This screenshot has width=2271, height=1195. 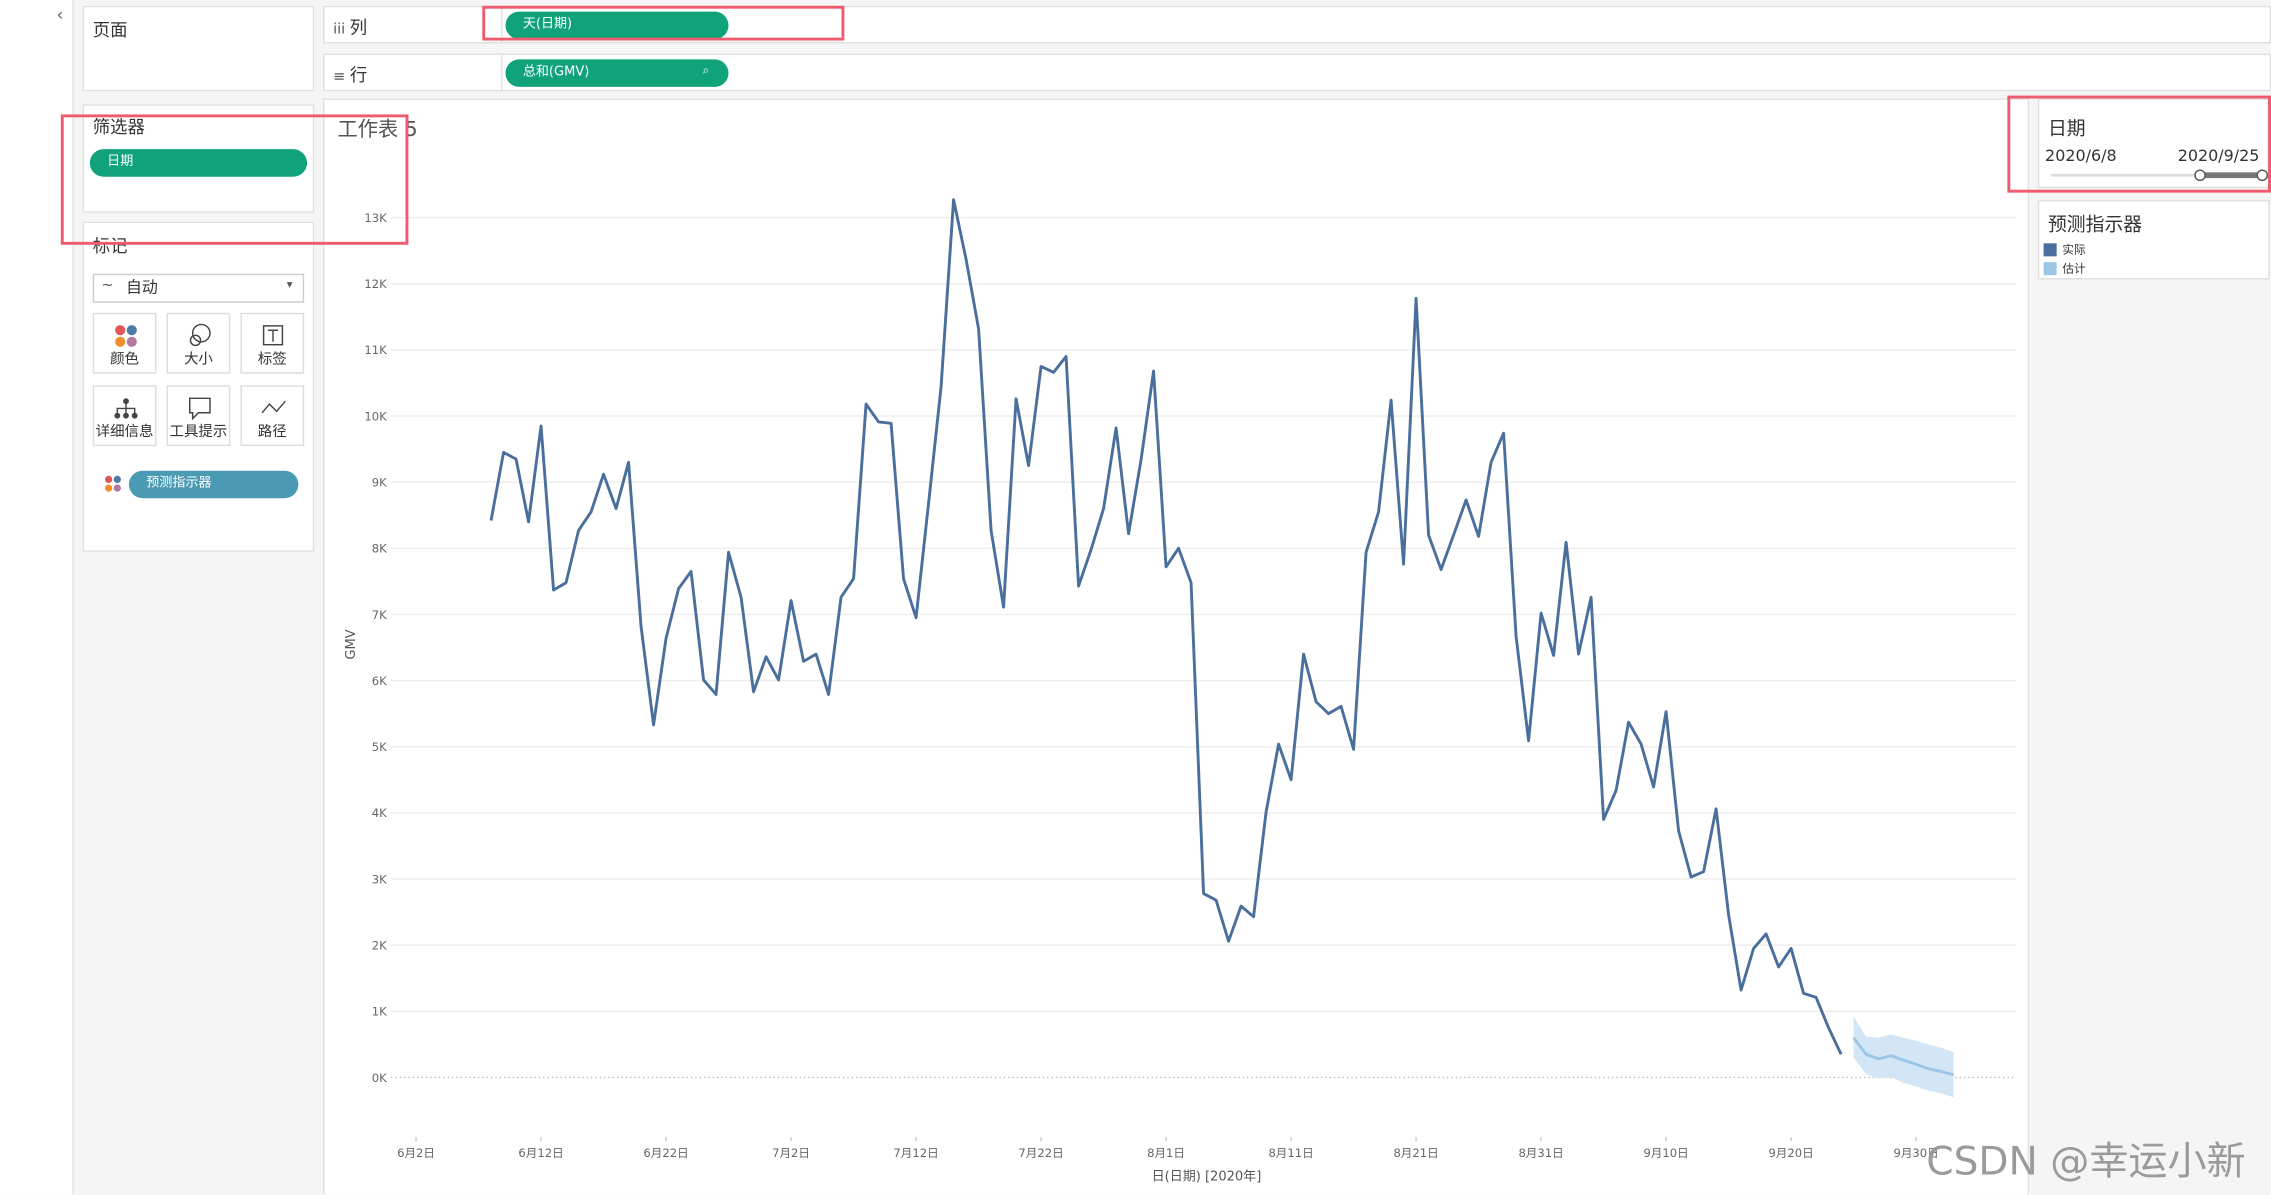 What do you see at coordinates (379, 549) in the screenshot?
I see `y-tick-label: 8K` at bounding box center [379, 549].